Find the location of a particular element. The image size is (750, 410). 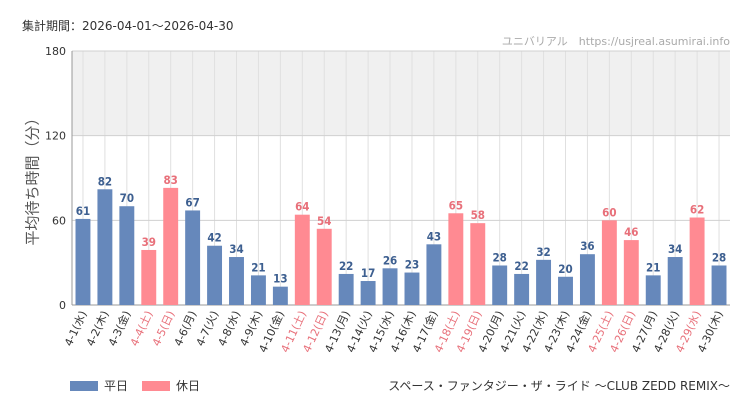

bar-value-label: 61 is located at coordinates (83, 211).